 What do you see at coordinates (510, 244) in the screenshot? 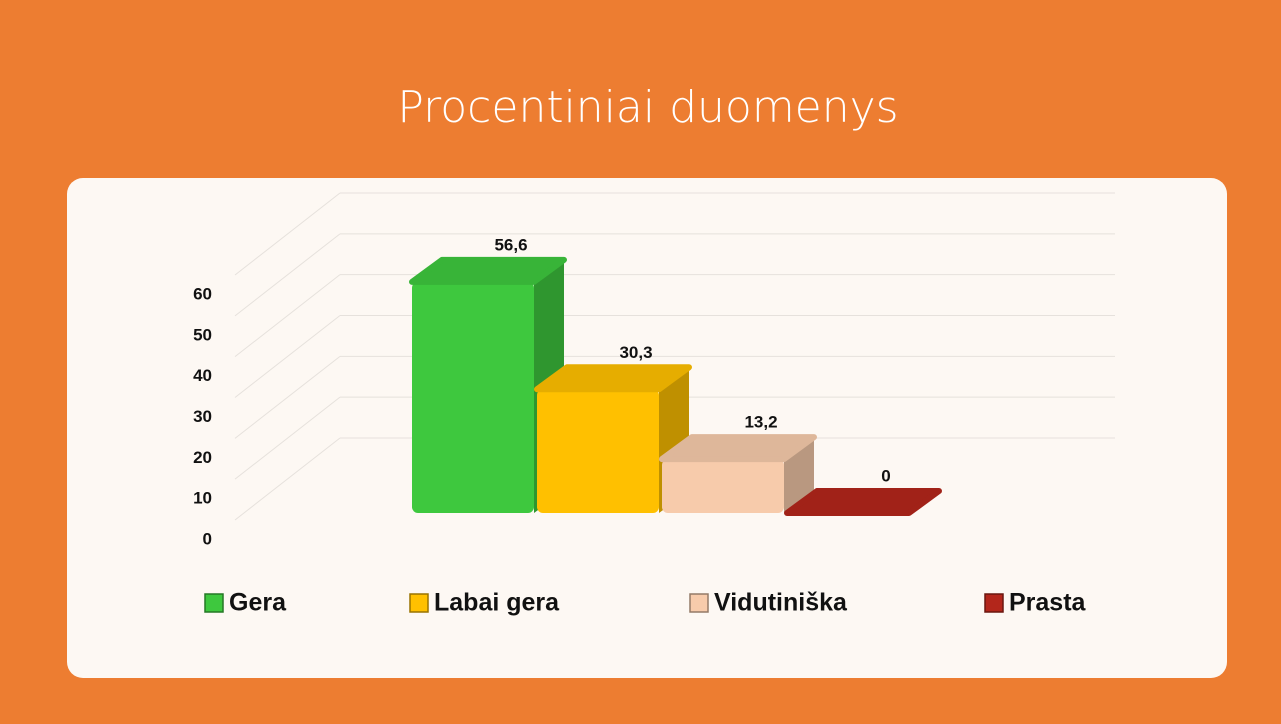
I see `data-label: 56,6` at bounding box center [510, 244].